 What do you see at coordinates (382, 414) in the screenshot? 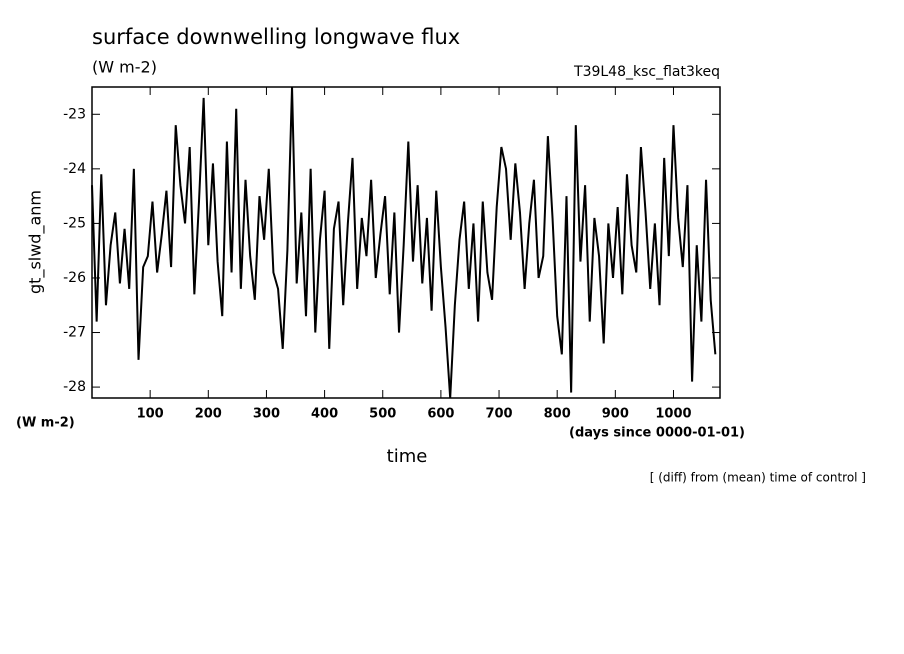
I see `x-tick-label: 500` at bounding box center [382, 414].